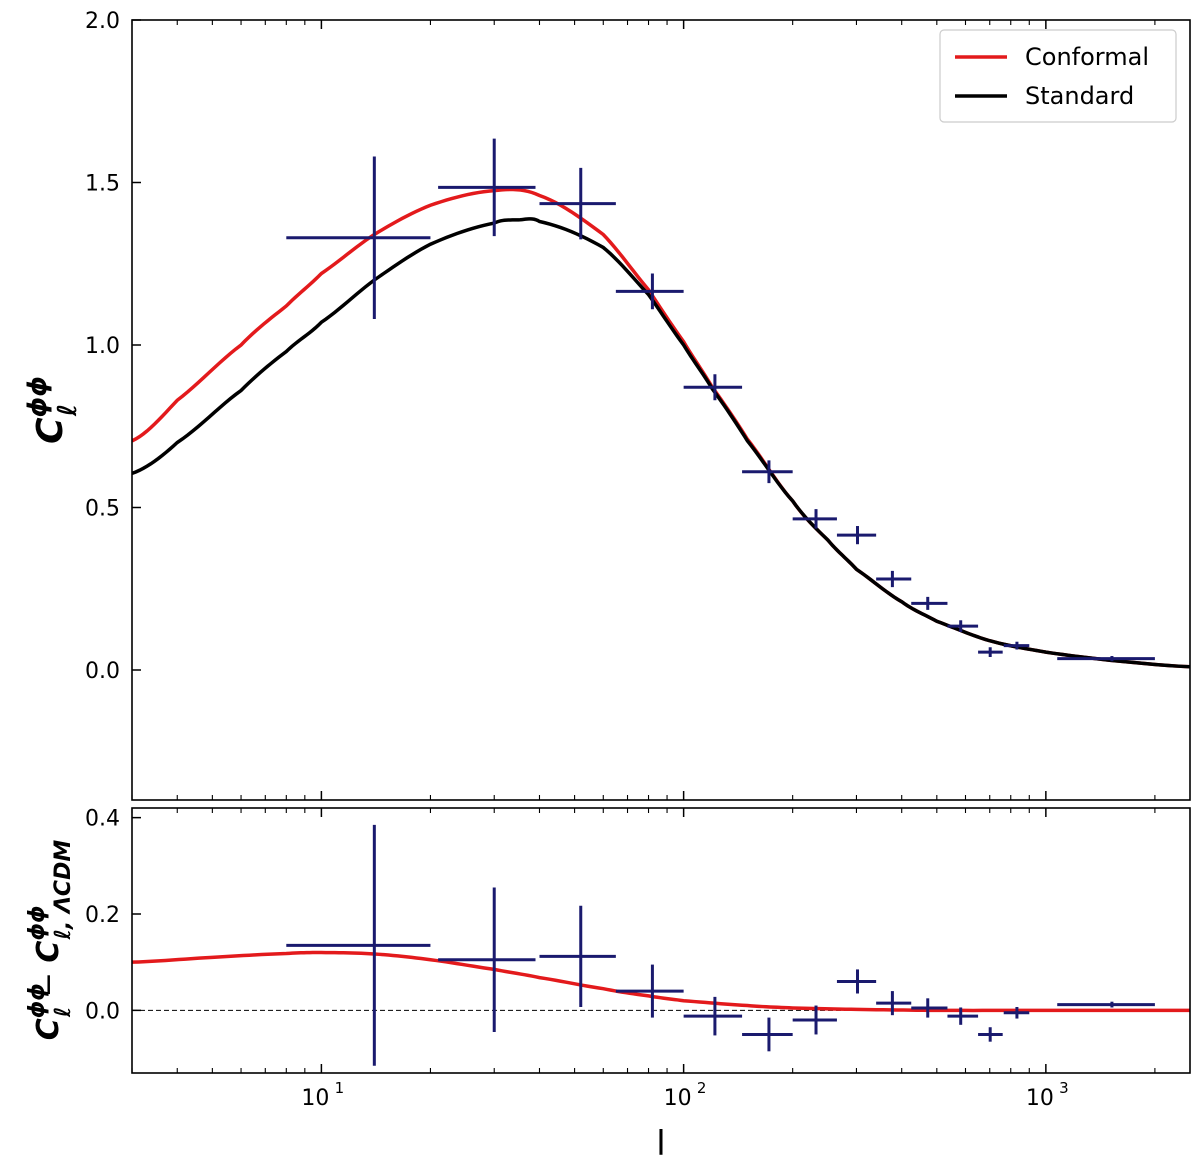  Describe the element at coordinates (1064, 1088) in the screenshot. I see `bottom-xtick-exponent: 3` at that location.